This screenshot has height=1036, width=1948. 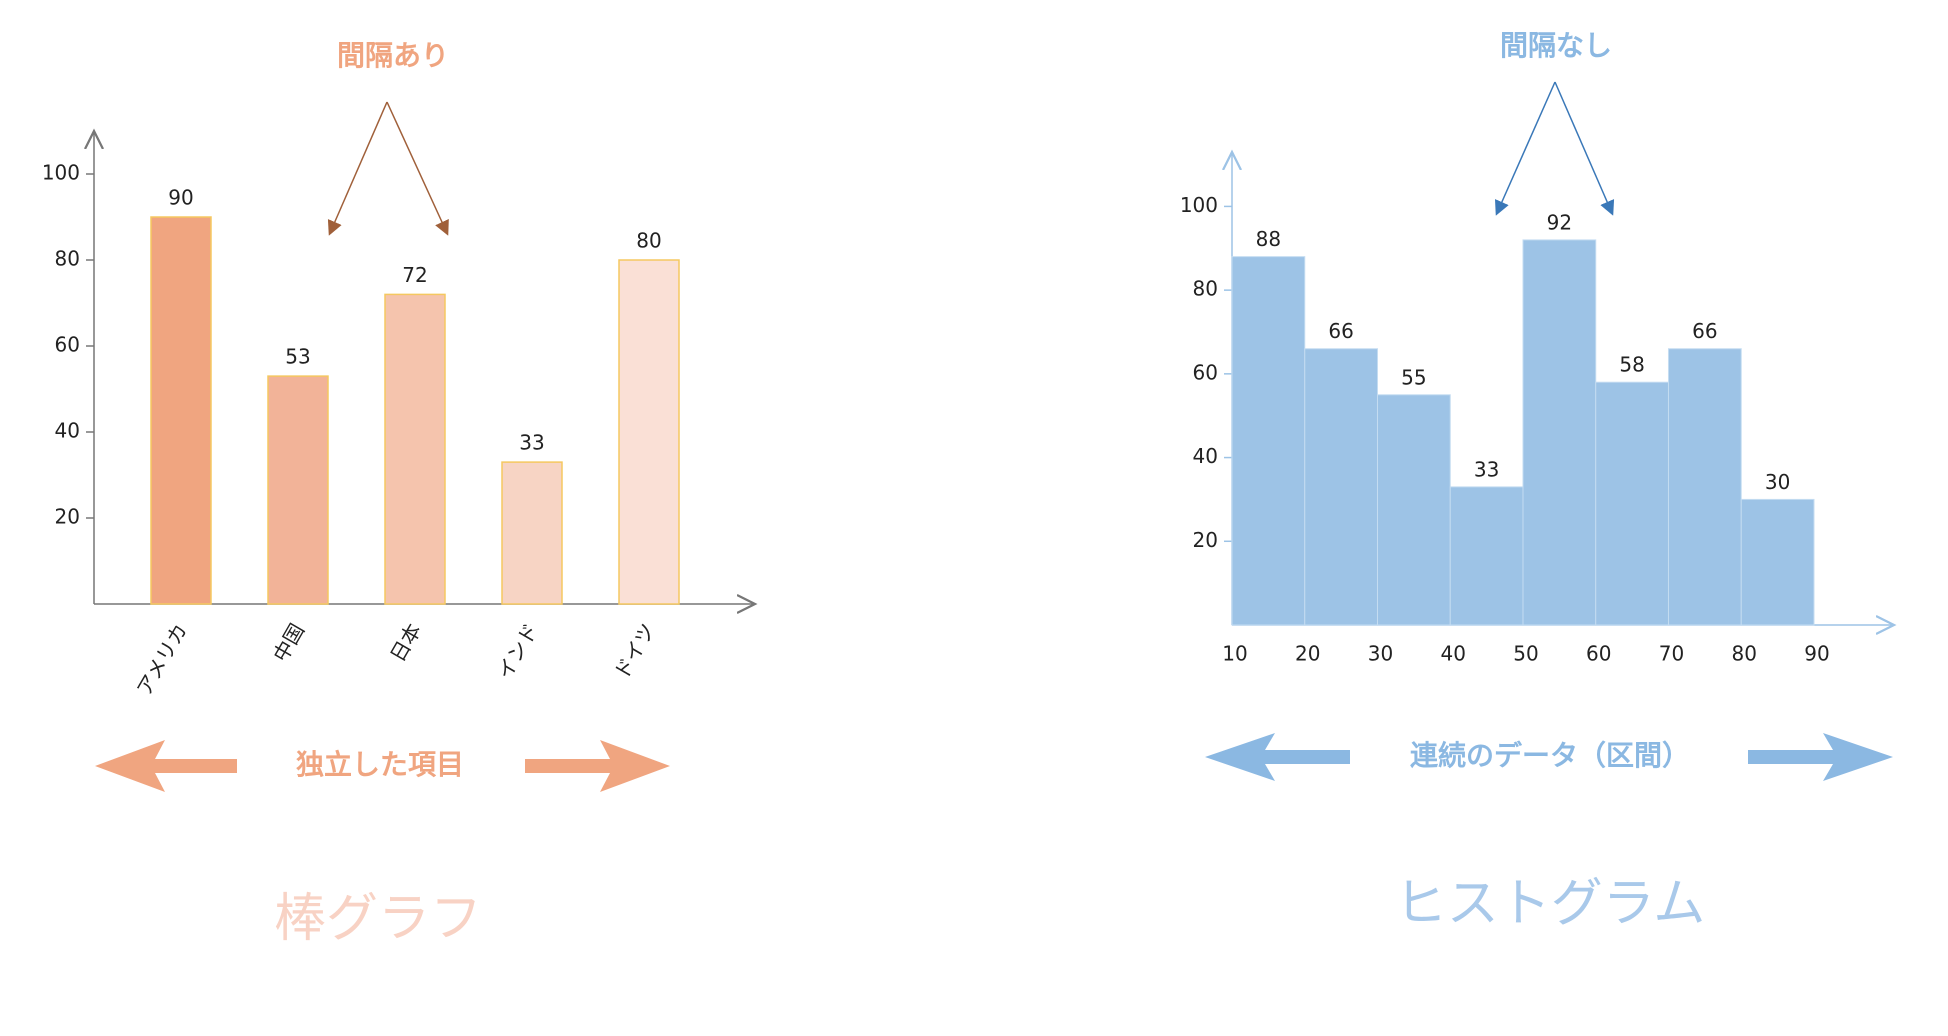 I want to click on chart-title: ヒストグラム, so click(x=1550, y=904).